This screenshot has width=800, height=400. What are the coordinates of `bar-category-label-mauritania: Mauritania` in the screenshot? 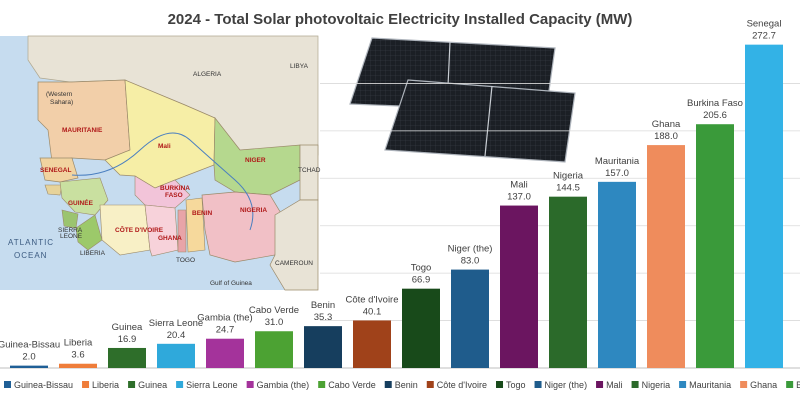 It's located at (617, 161).